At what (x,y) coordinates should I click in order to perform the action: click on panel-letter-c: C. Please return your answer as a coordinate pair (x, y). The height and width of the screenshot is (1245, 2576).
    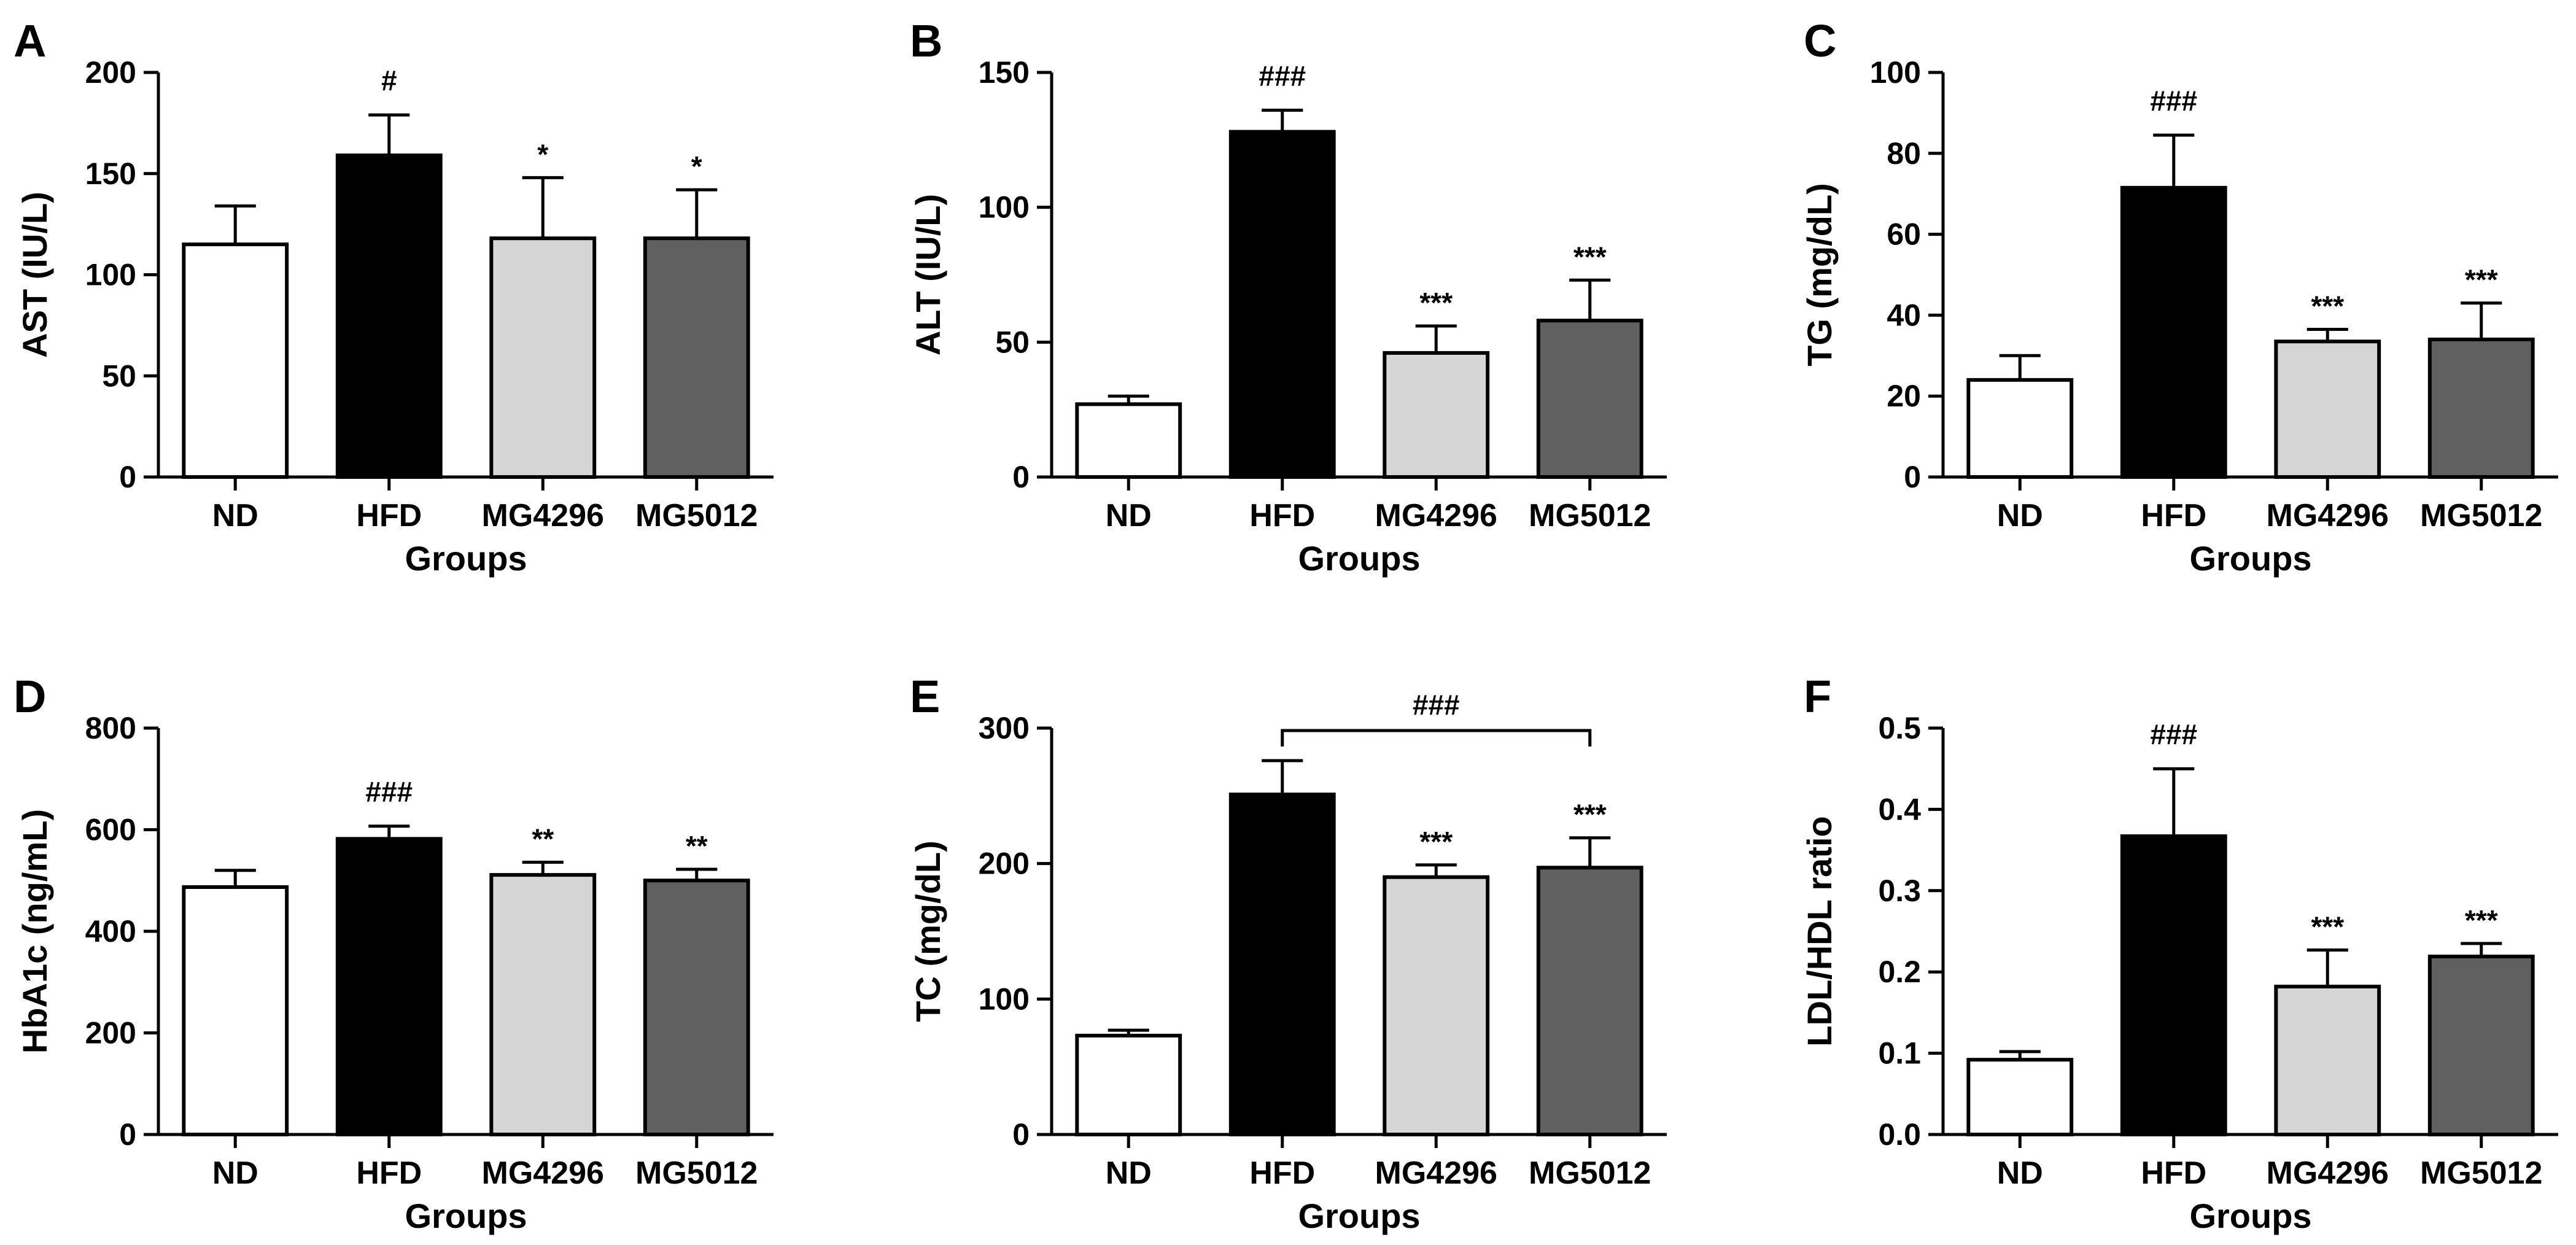
    Looking at the image, I should click on (1820, 40).